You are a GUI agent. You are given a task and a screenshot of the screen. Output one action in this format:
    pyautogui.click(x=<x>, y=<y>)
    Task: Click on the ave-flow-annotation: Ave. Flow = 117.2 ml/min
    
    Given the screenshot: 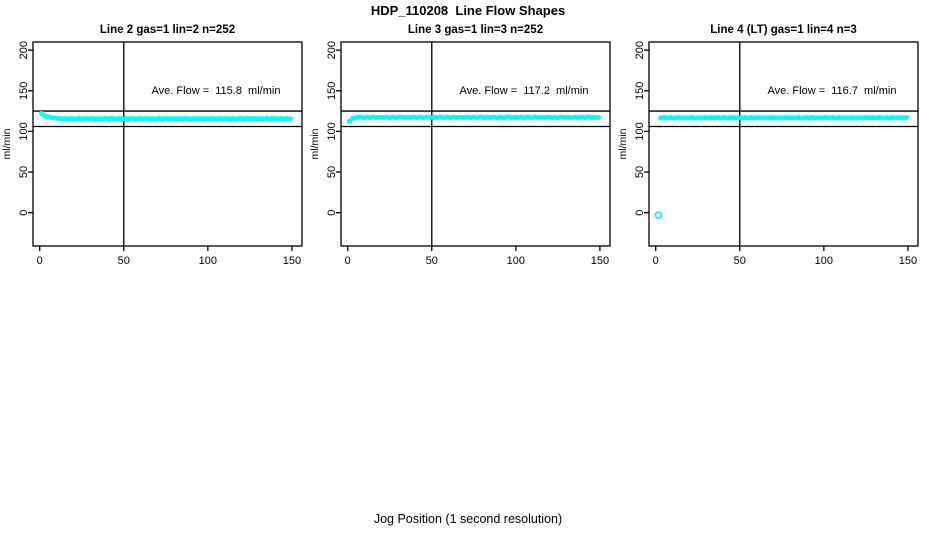 What is the action you would take?
    pyautogui.click(x=524, y=91)
    